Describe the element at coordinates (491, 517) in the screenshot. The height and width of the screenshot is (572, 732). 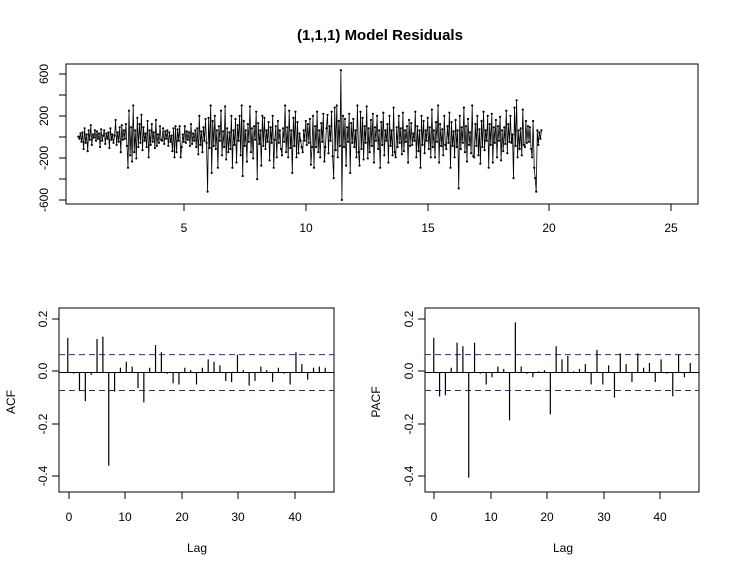
I see `x-tick-label: 10` at that location.